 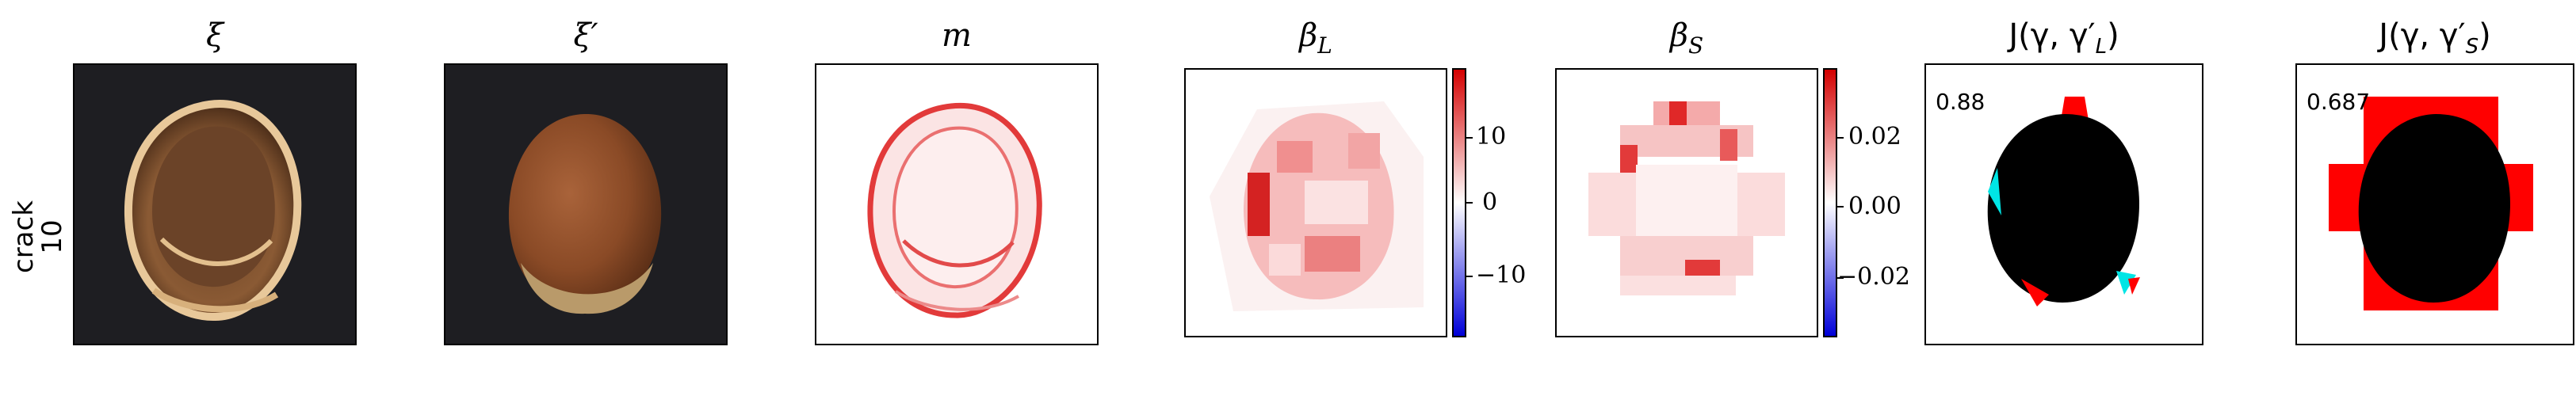 I want to click on beta-s-grid-map, so click(x=1686, y=198).